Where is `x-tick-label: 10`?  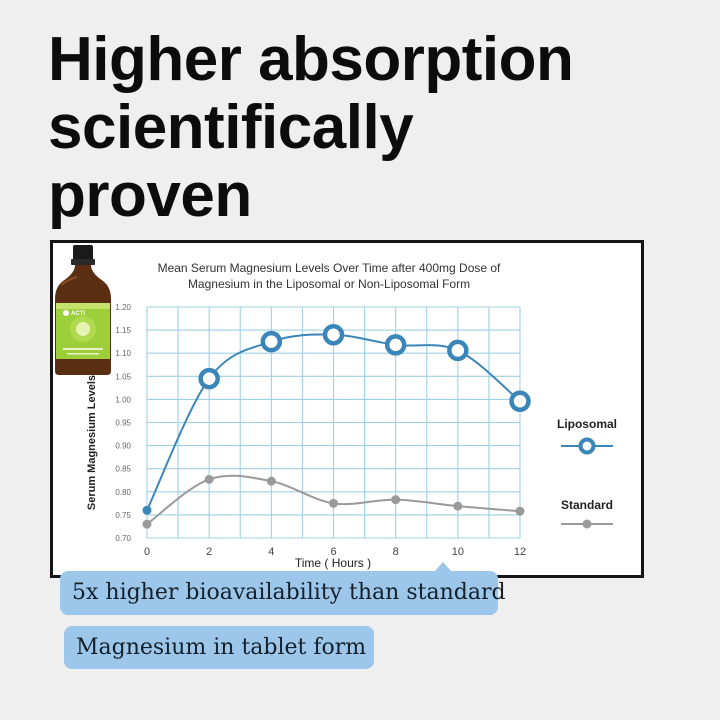 x-tick-label: 10 is located at coordinates (458, 552).